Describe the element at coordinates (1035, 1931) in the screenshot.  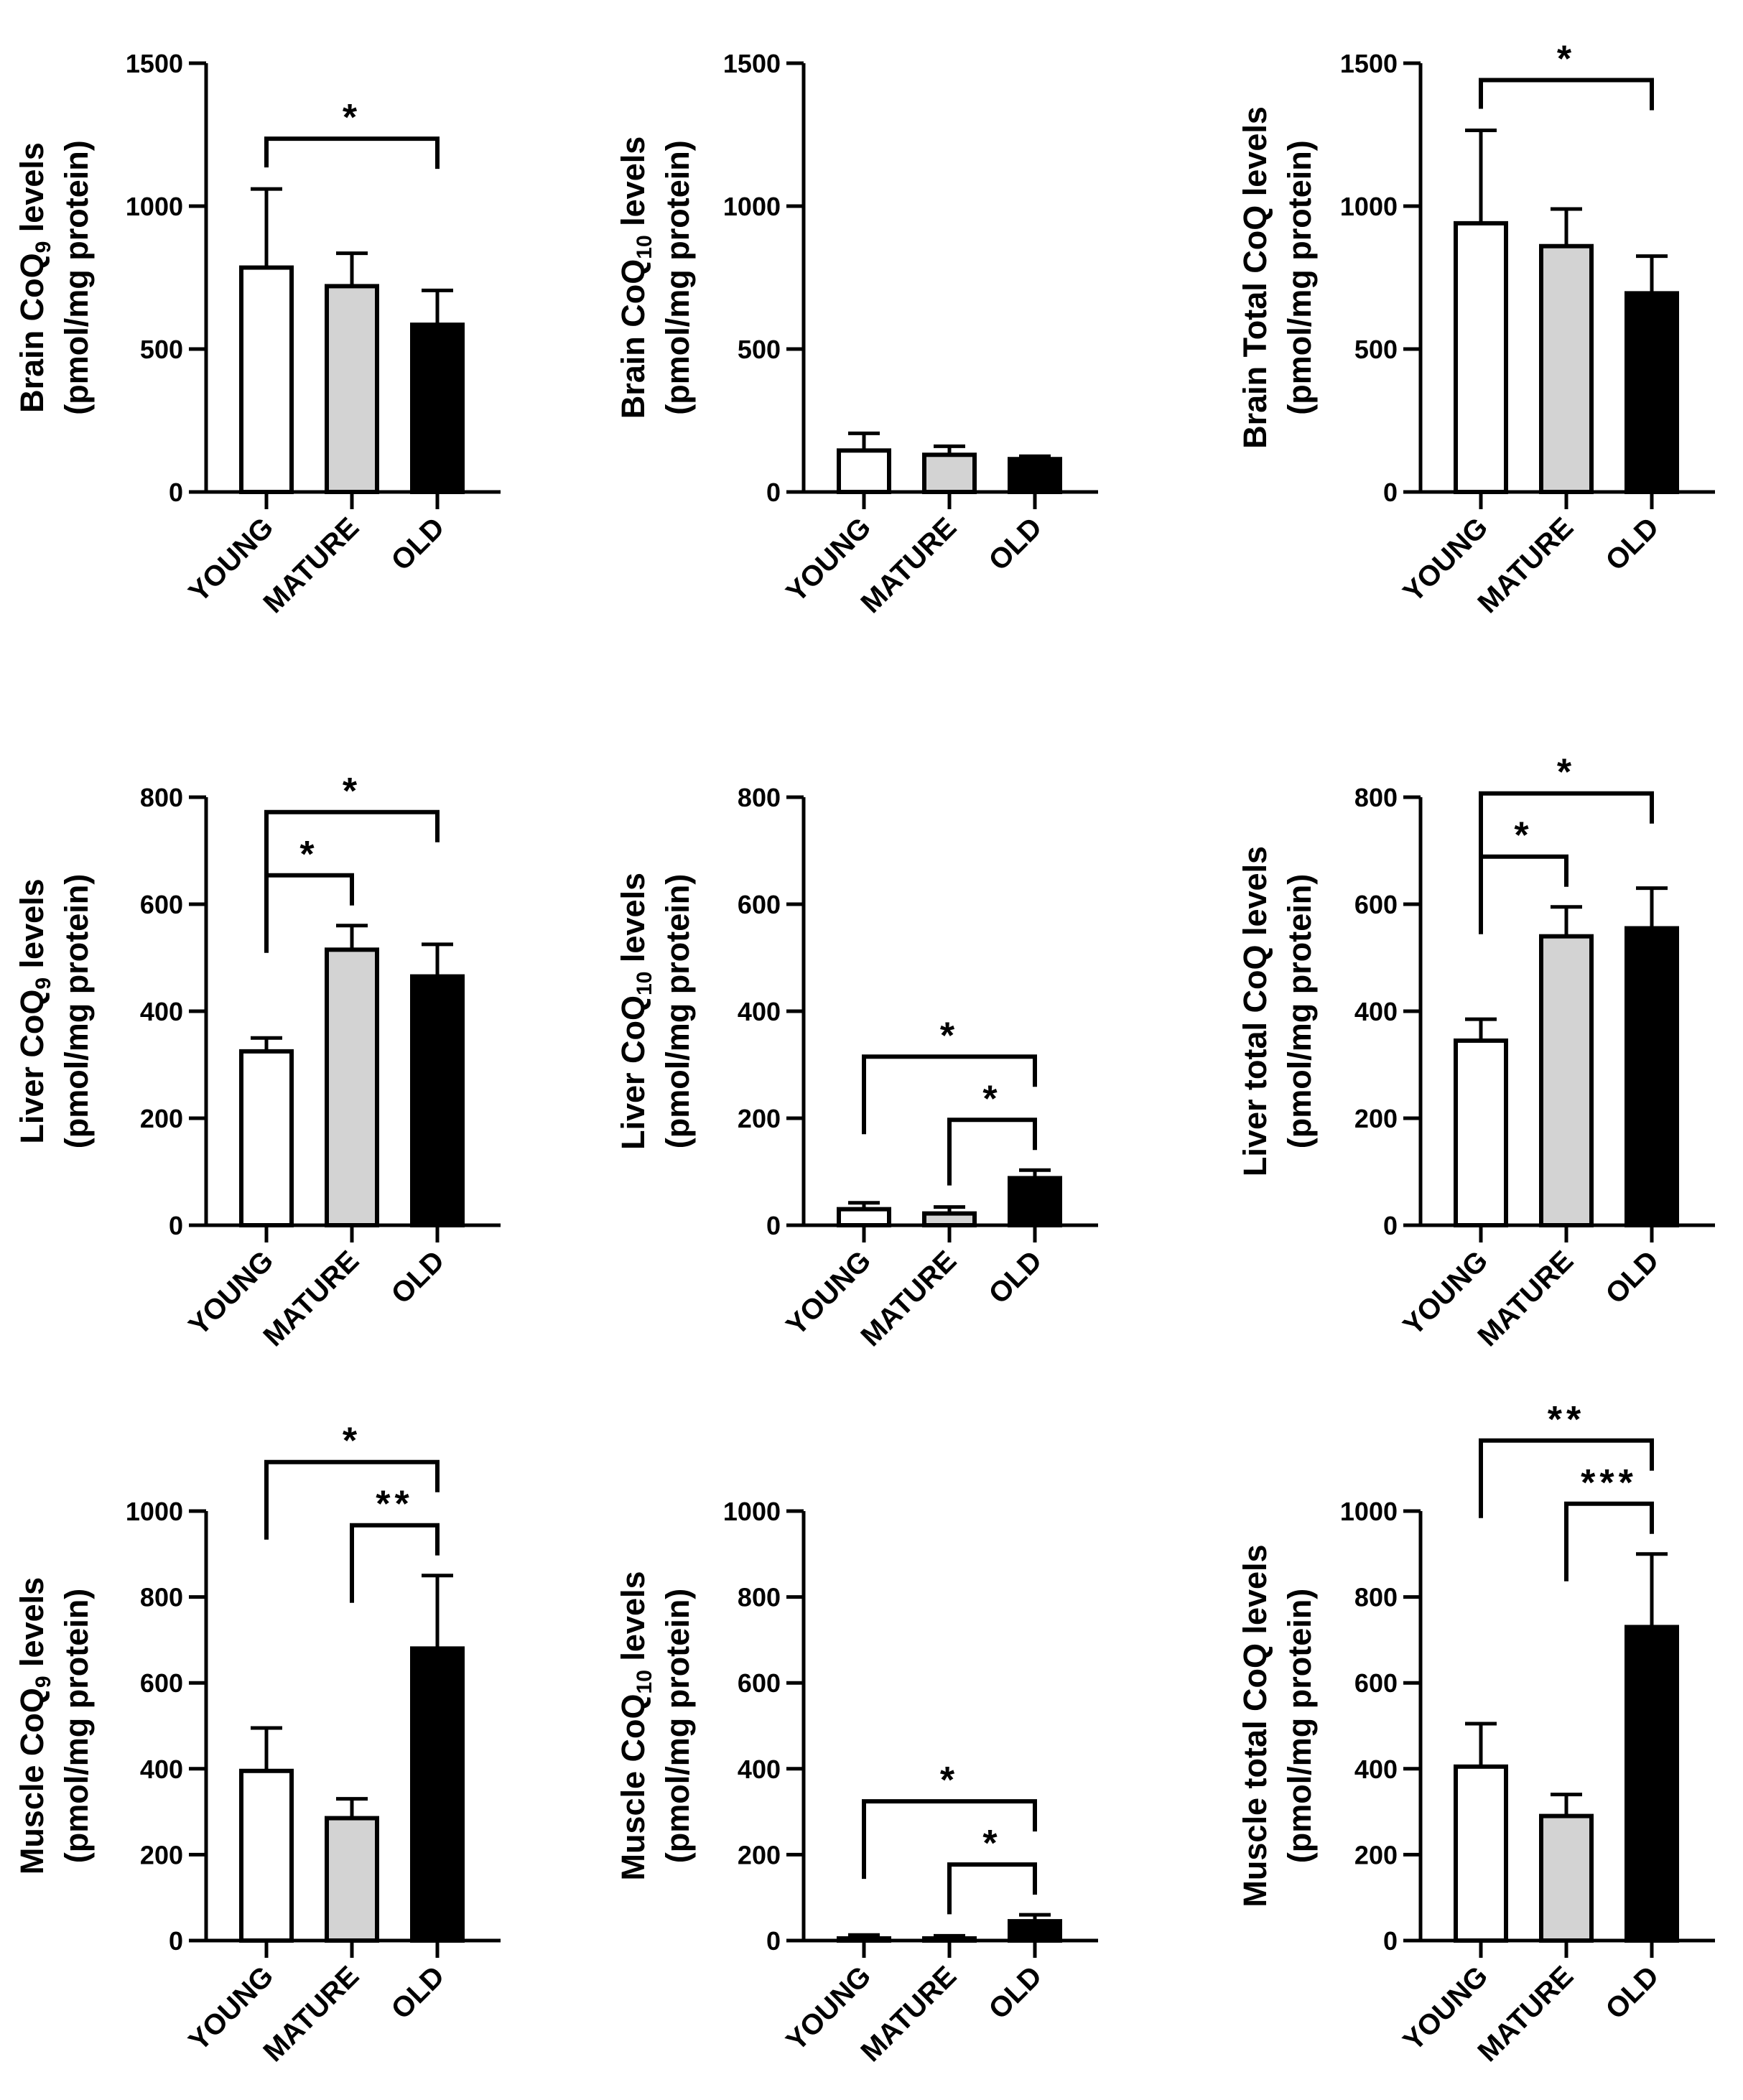
I see `chart-muscle-coq10-bar-old` at that location.